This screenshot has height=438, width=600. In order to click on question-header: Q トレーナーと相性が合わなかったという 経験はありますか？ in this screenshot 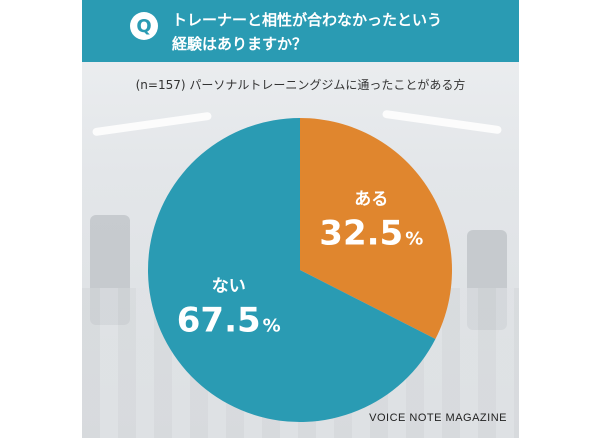, I will do `click(300, 31)`.